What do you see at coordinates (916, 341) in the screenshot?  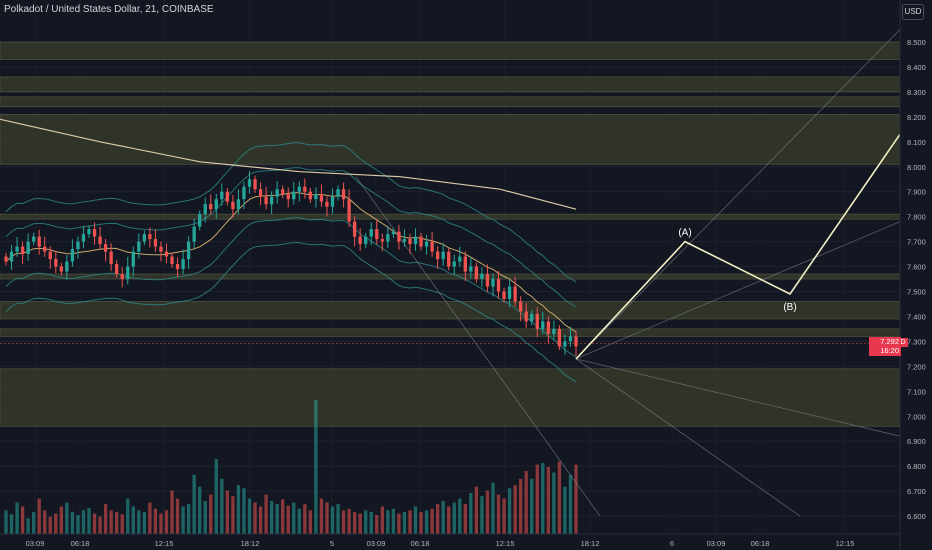 I see `y-tick-label: 7.300` at bounding box center [916, 341].